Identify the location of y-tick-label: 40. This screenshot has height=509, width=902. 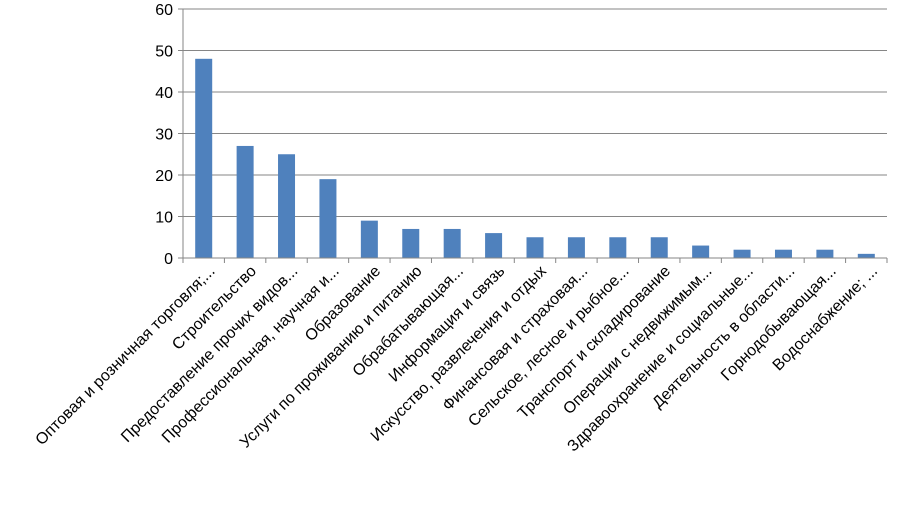
(164, 93).